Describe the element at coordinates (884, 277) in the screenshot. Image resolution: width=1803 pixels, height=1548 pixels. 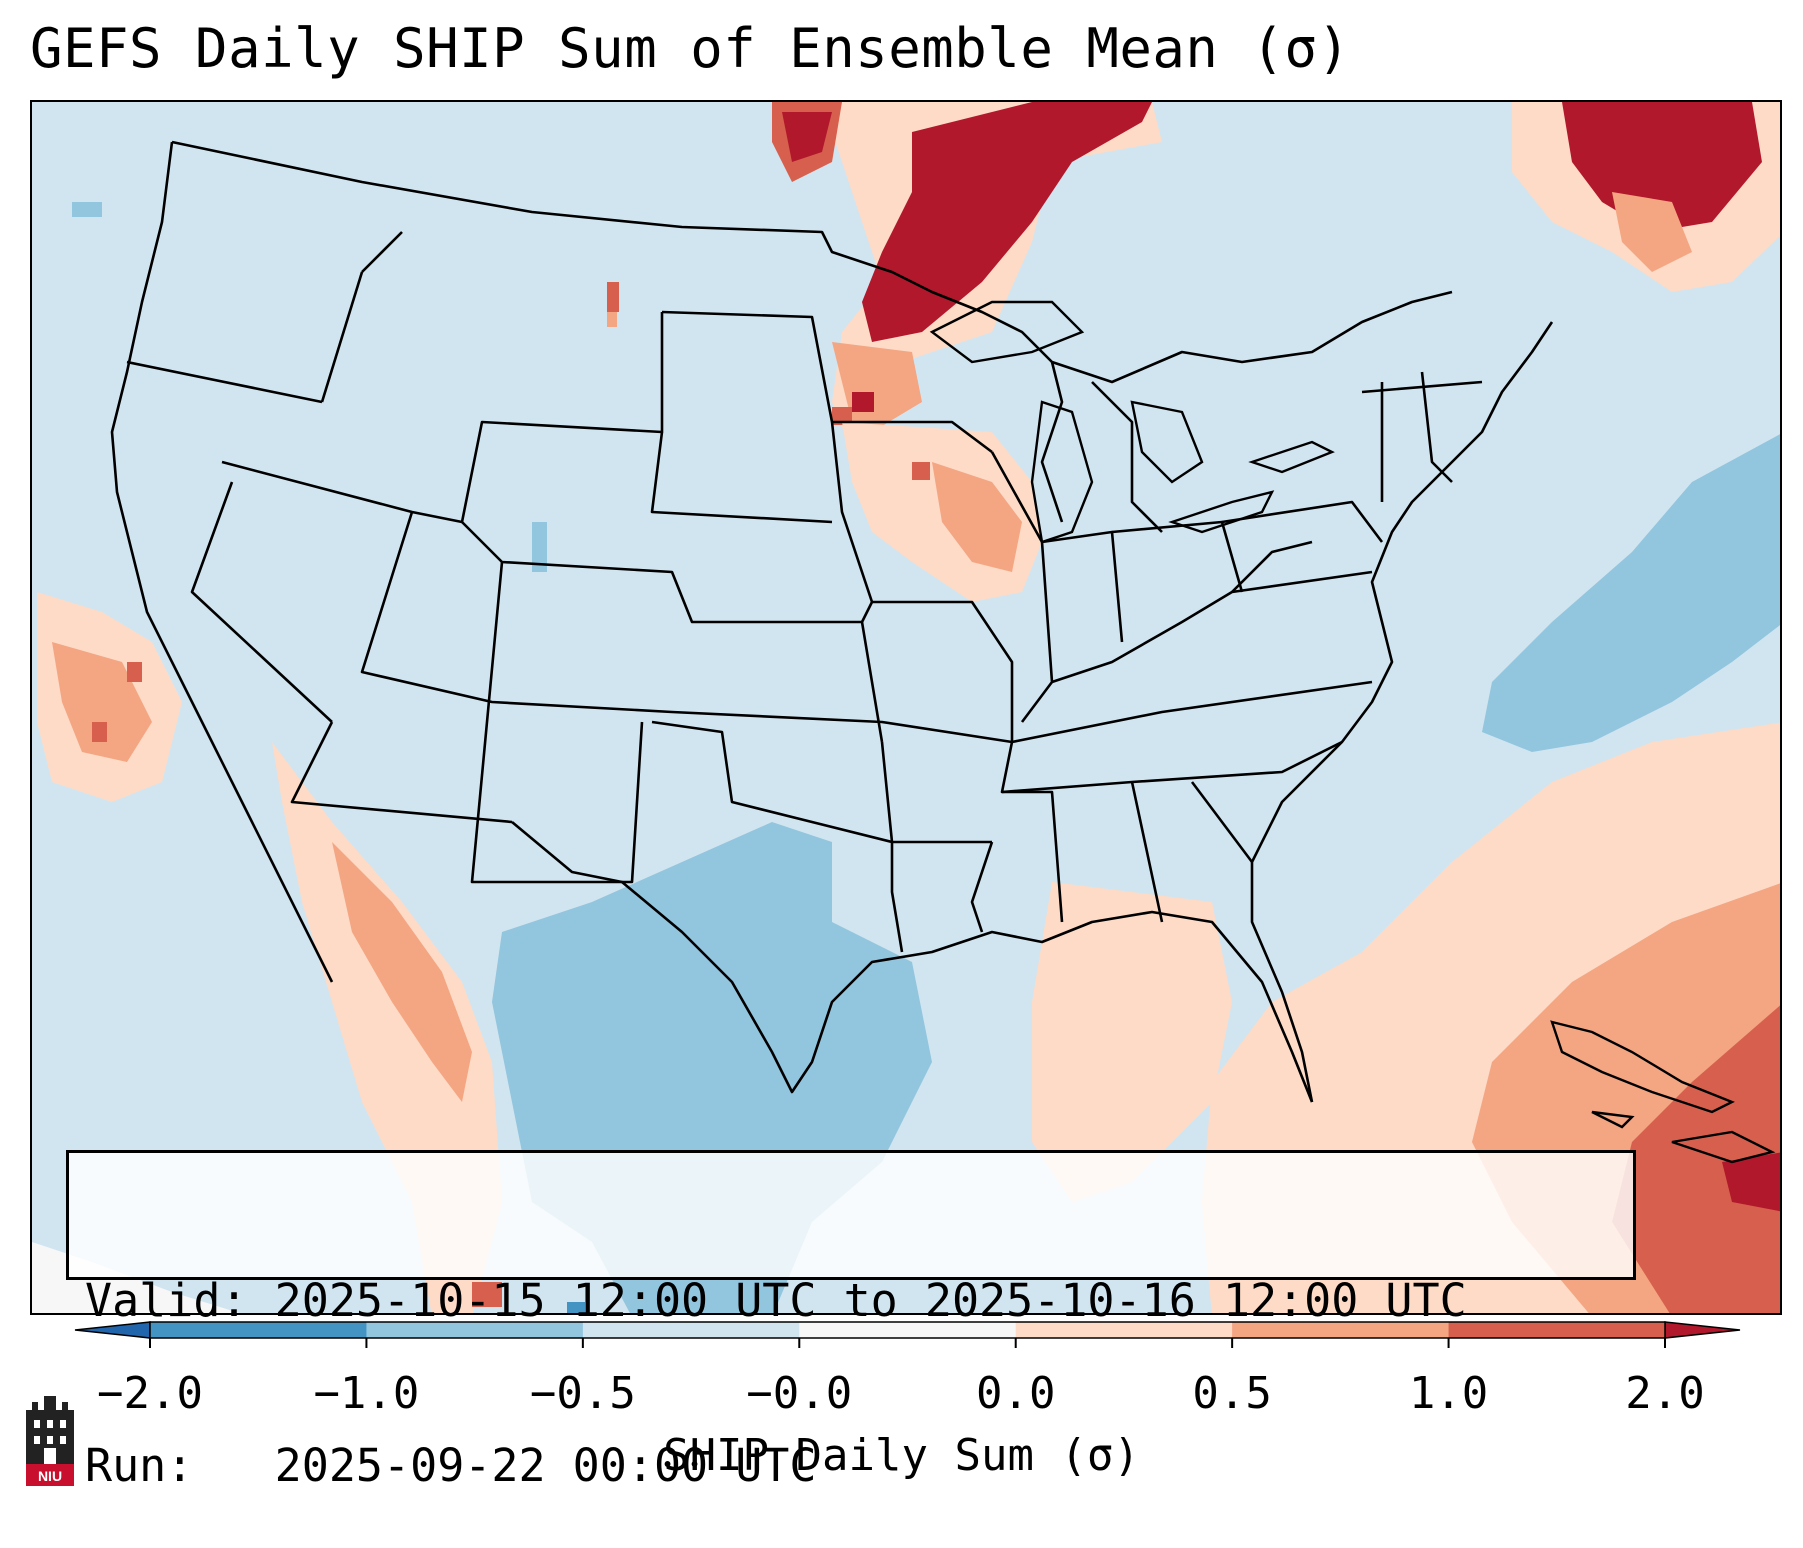
I see `upper-midwest-positive-field` at that location.